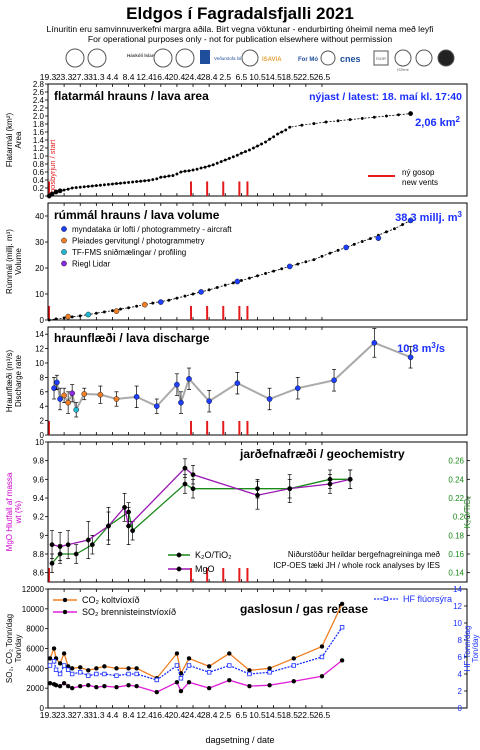  Describe the element at coordinates (424, 58) in the screenshot. I see `logo-8-icon` at that location.